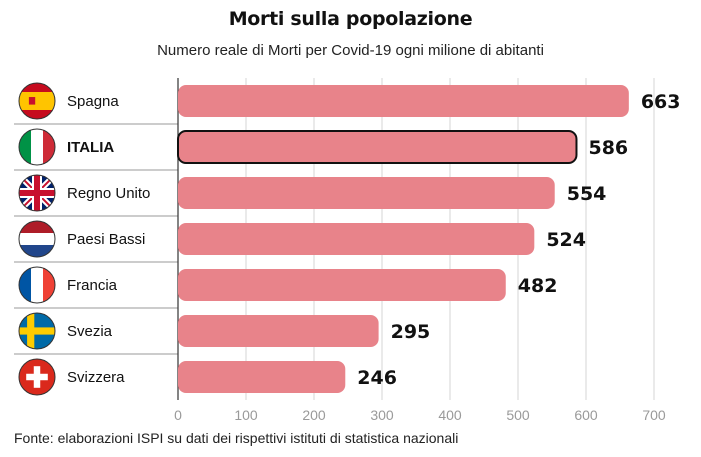  Describe the element at coordinates (377, 378) in the screenshot. I see `data-label: 246` at that location.